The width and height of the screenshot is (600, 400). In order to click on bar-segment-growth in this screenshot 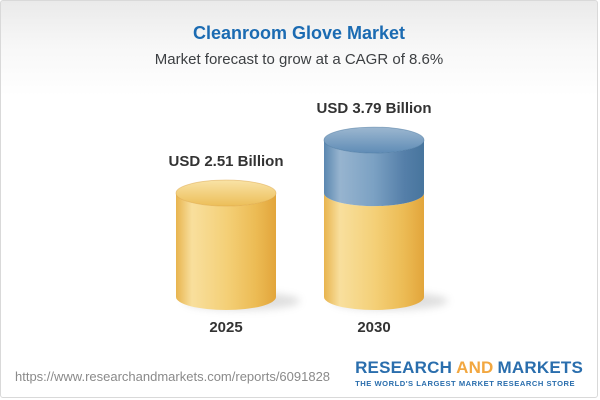, I will do `click(374, 173)`.